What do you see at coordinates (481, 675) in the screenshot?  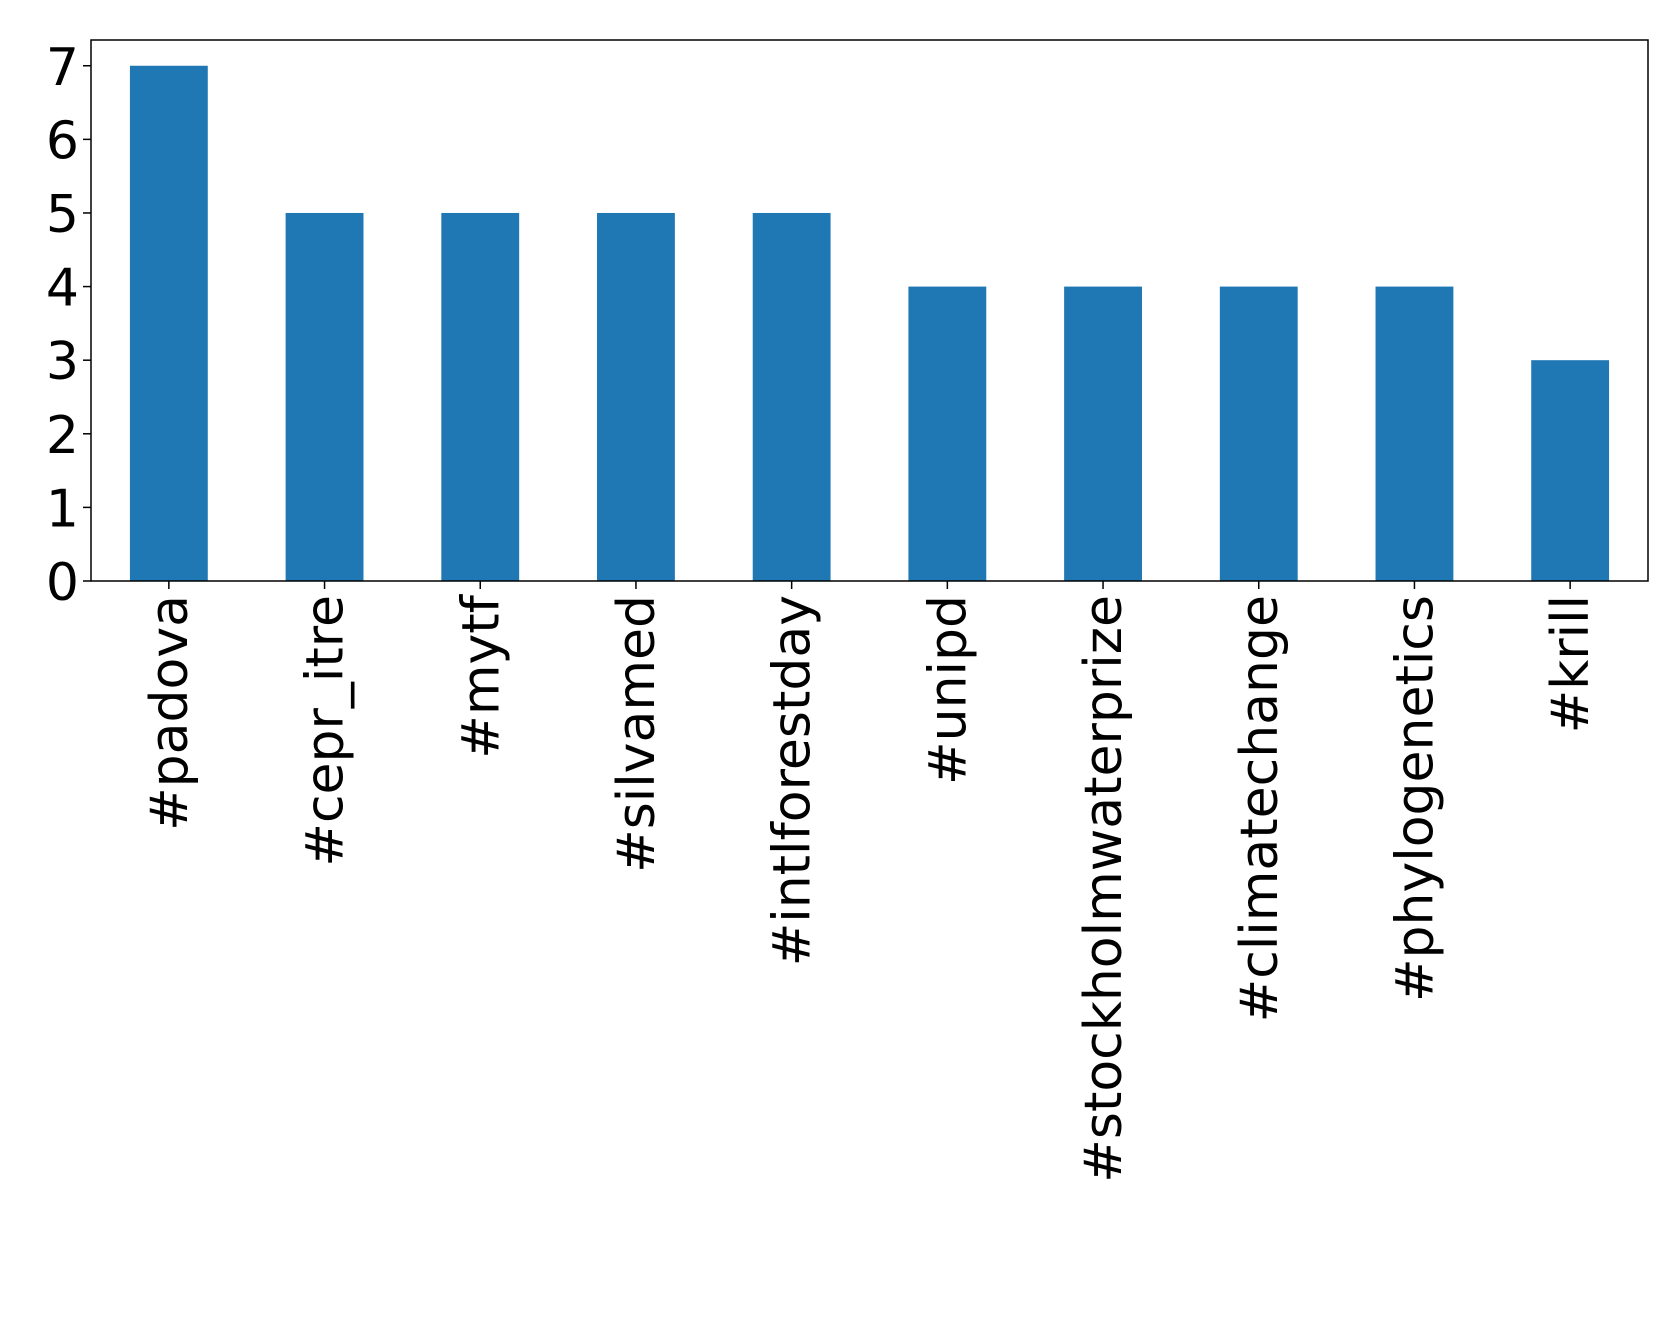 I see `x-tick-label: #mytf` at bounding box center [481, 675].